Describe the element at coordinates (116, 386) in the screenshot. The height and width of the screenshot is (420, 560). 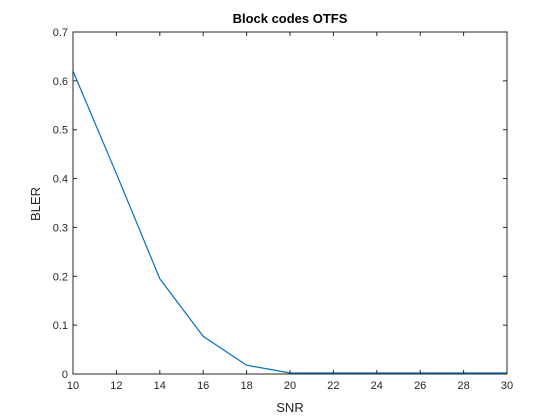
I see `x-tick-label: 12` at that location.